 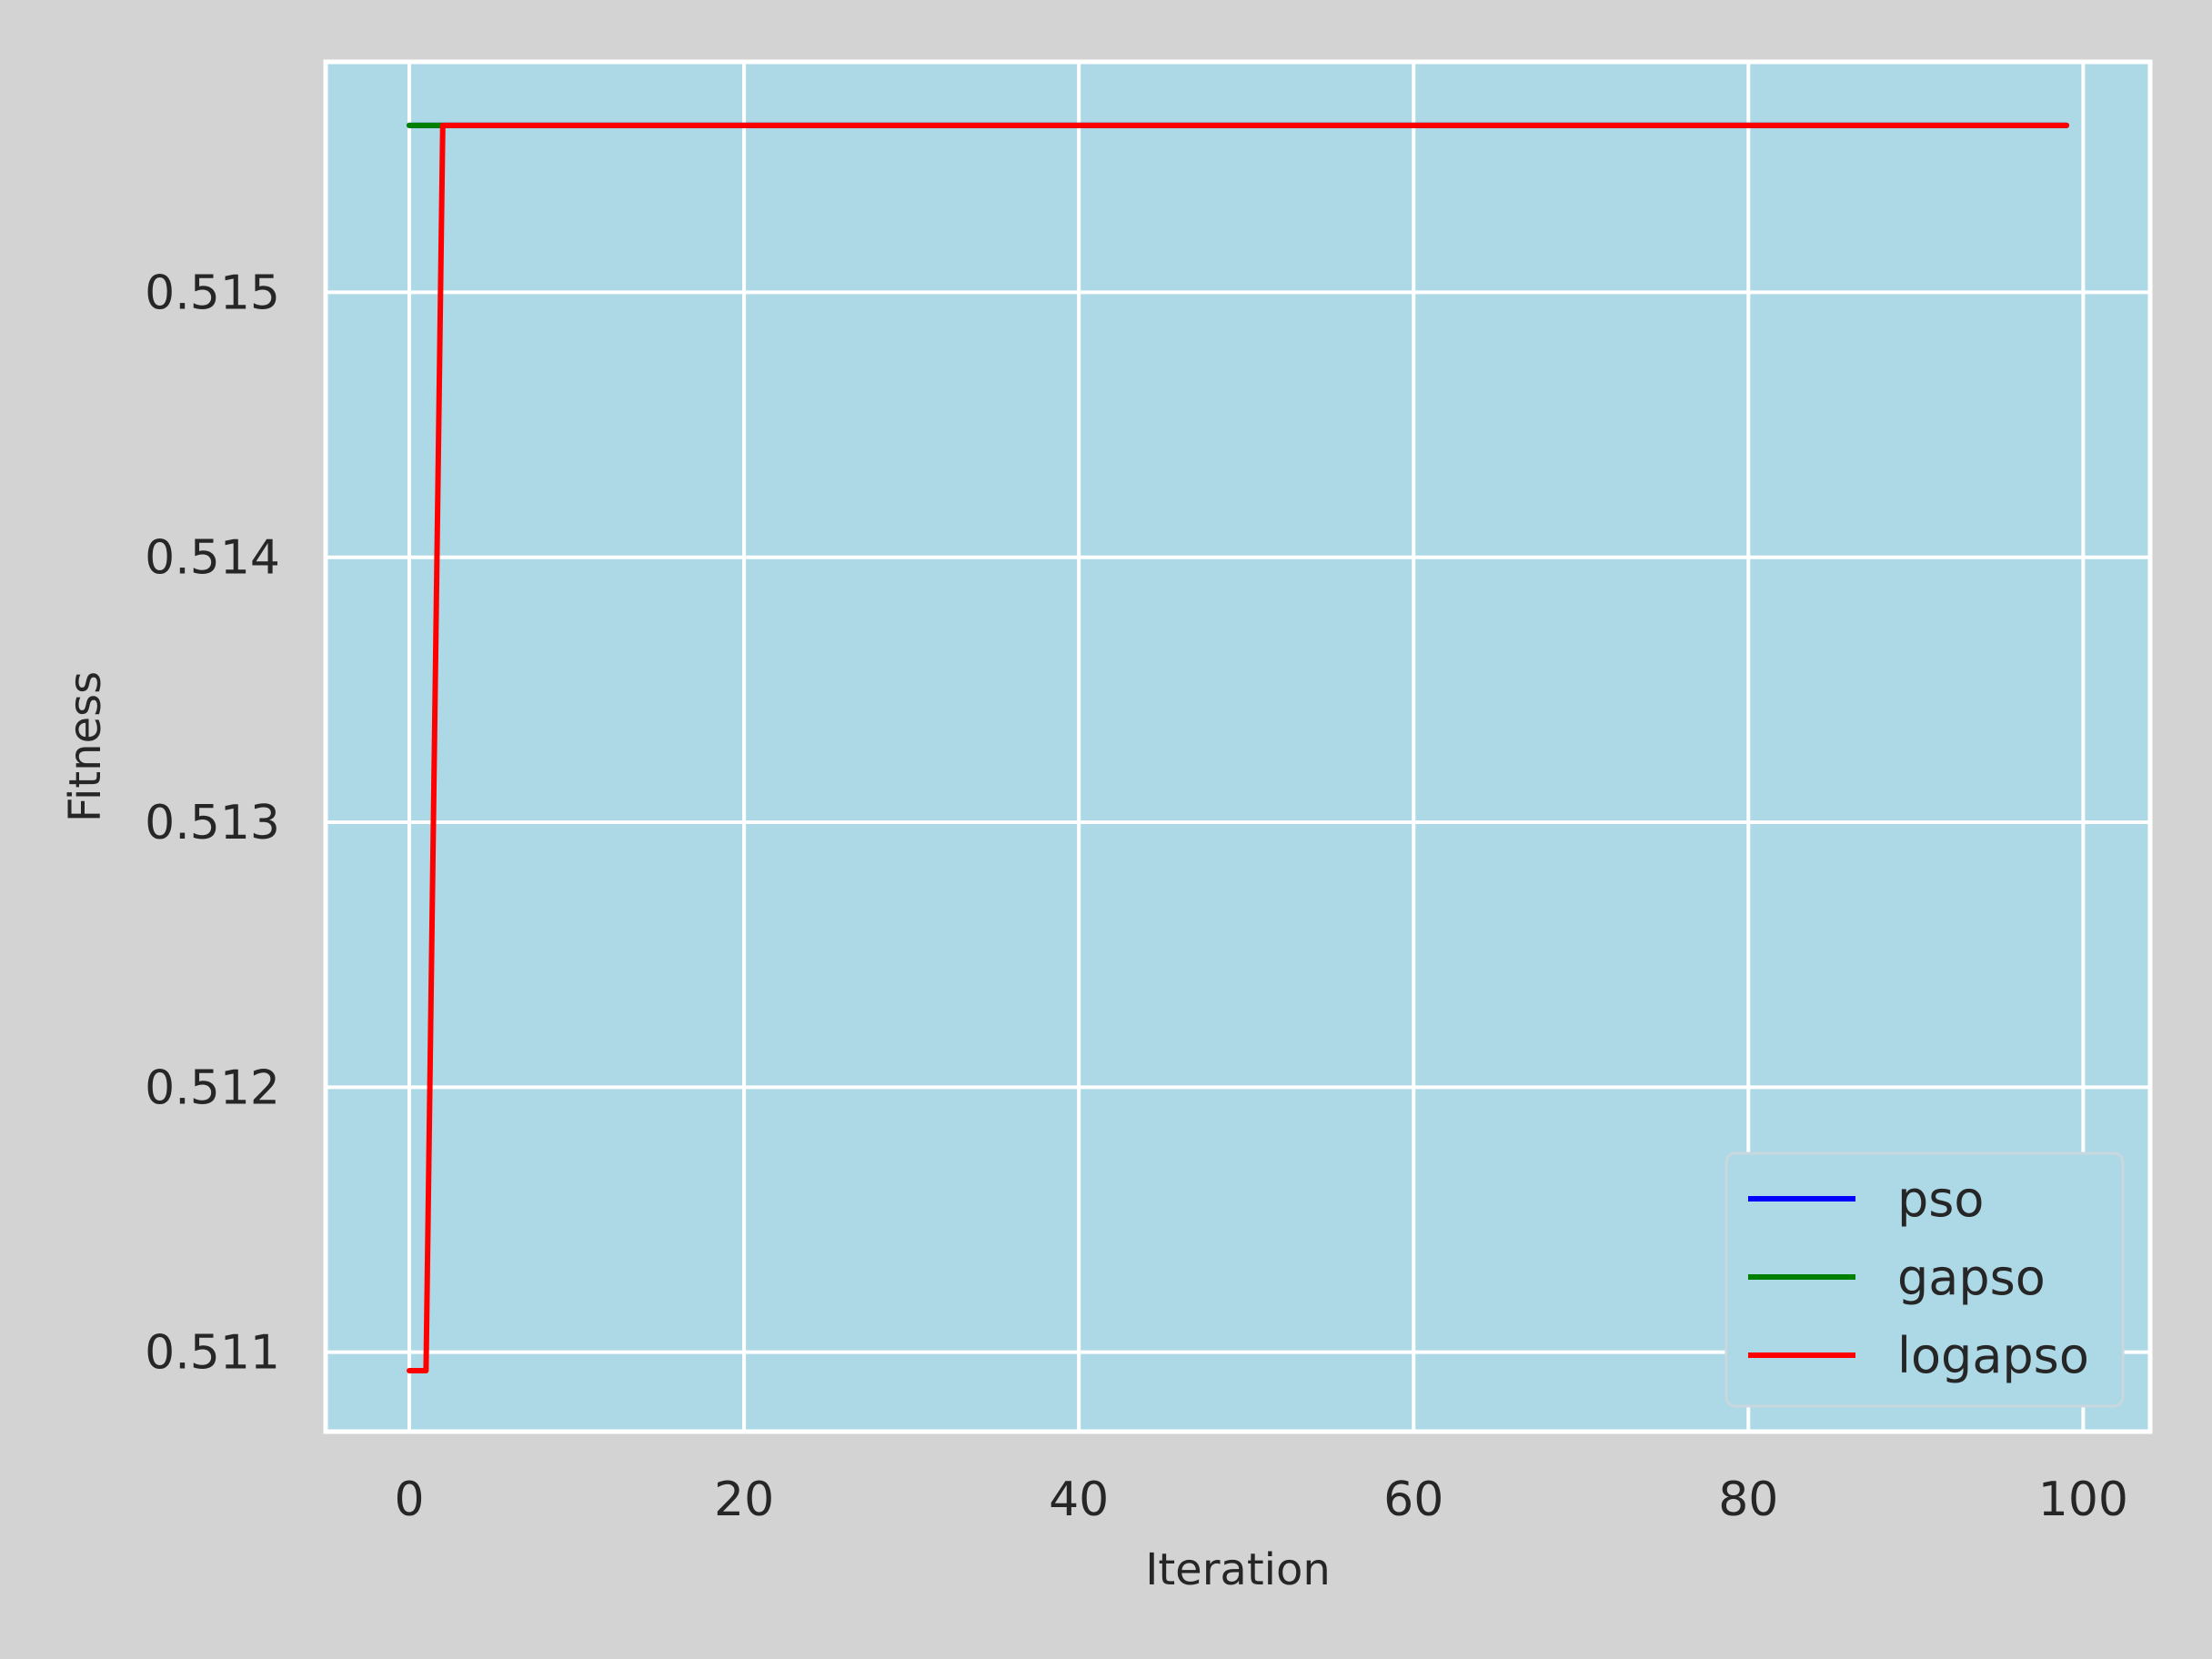 I want to click on legend-box, so click(x=1925, y=1279).